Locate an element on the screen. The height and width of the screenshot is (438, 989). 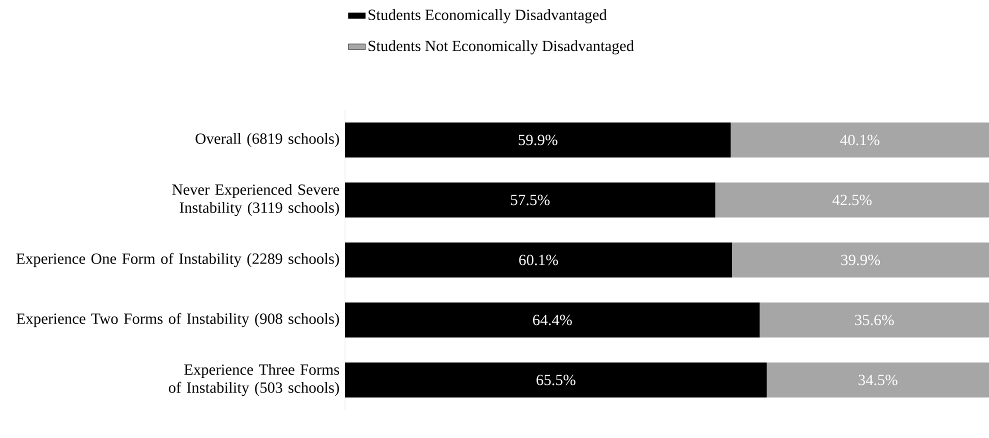
data-label: 39.9% is located at coordinates (860, 260).